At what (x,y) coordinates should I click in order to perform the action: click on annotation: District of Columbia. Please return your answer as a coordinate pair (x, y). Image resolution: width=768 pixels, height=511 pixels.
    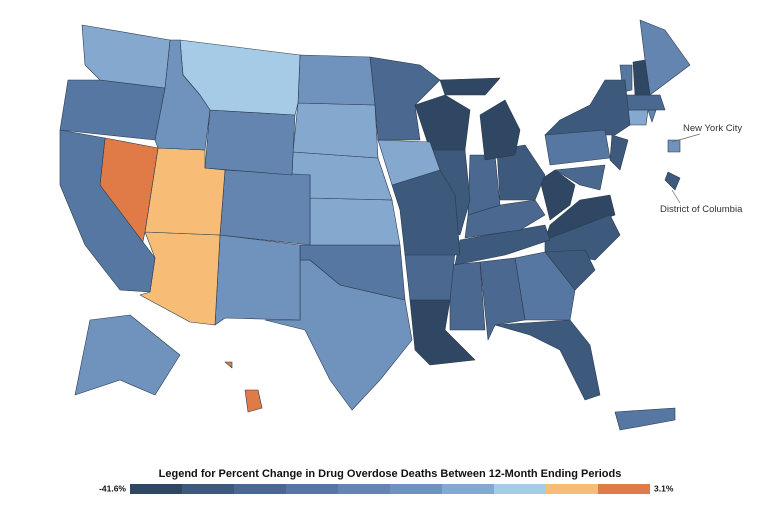
    Looking at the image, I should click on (701, 209).